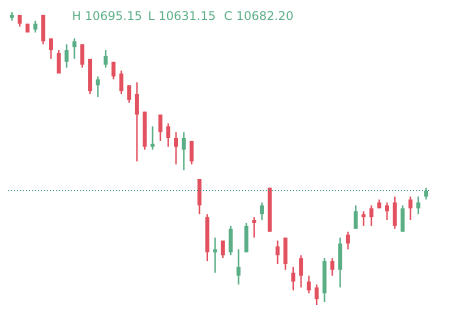 The height and width of the screenshot is (330, 460). Describe the element at coordinates (182, 16) in the screenshot. I see `annotation: L 10631.15` at that location.